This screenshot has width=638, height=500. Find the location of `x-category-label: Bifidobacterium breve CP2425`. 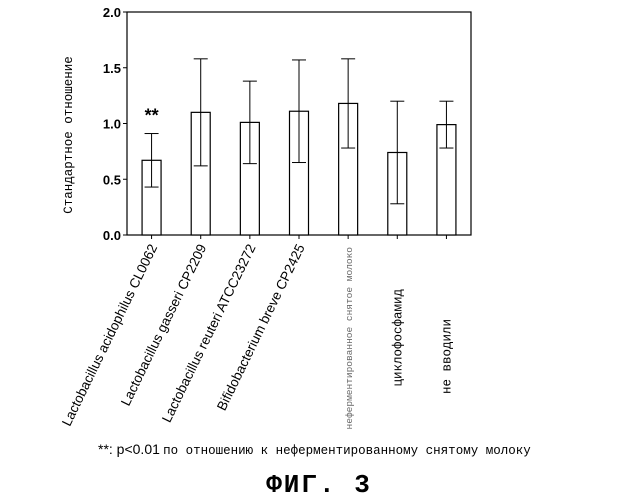

x-category-label: Bifidobacterium breve CP2425 is located at coordinates (261, 327).